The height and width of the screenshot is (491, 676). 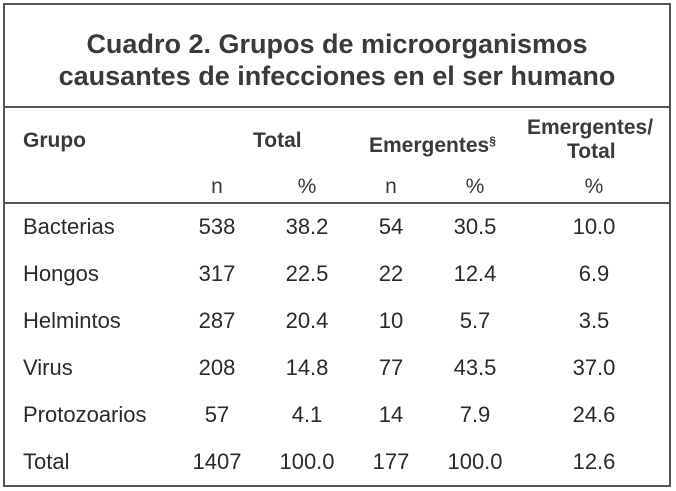 I want to click on header-emergentes-total-line-2: Total, so click(x=591, y=151).